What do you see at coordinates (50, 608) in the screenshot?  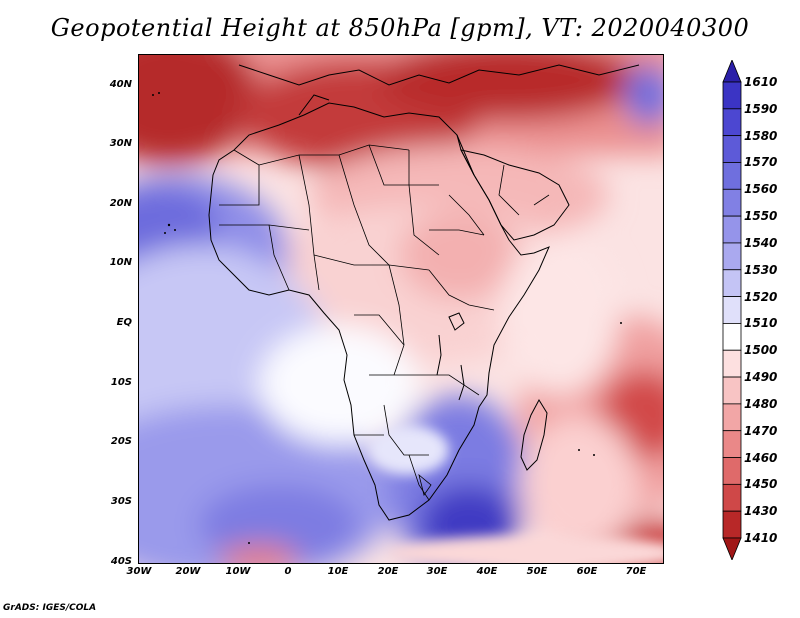 I see `grads-credit: GrADS: IGES/COLA` at bounding box center [50, 608].